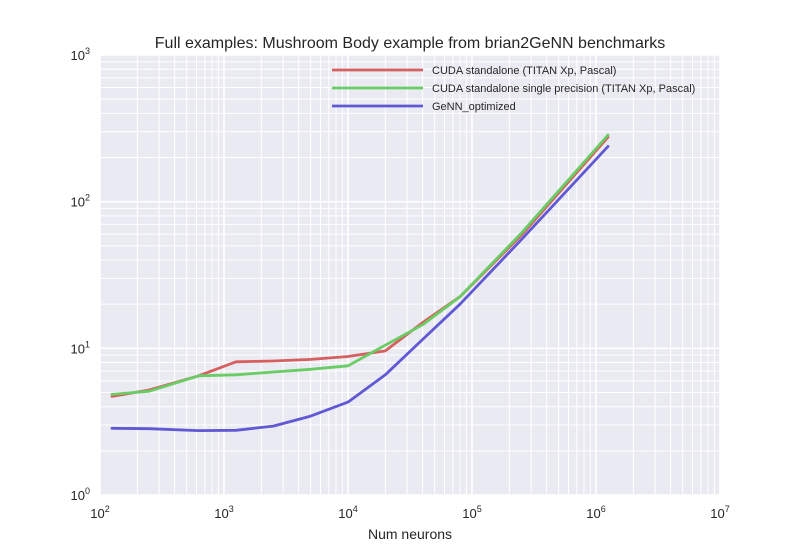 Image resolution: width=800 pixels, height=550 pixels. I want to click on y-tick-label: 10¹, so click(80, 347).